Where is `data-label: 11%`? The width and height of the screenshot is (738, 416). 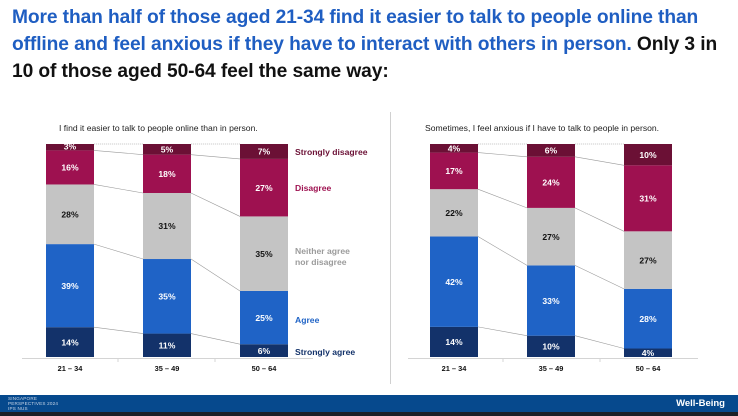 data-label: 11% is located at coordinates (167, 345).